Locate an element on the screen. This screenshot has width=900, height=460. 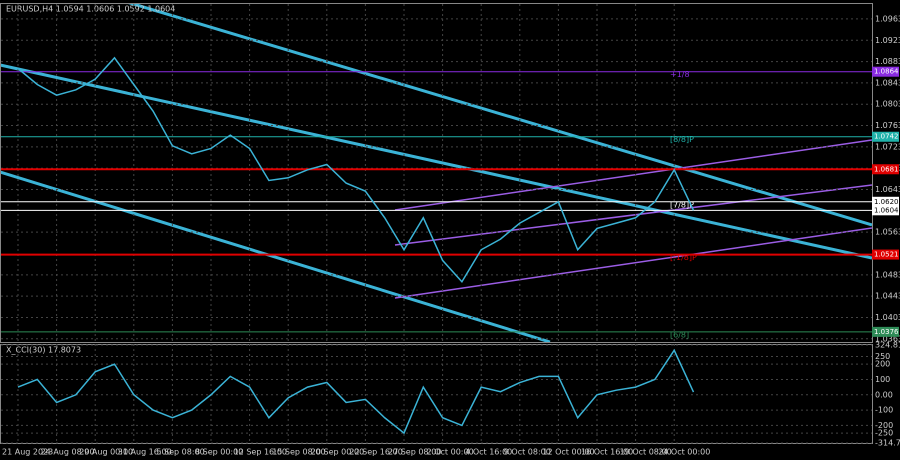
y-tick-label: 250 is located at coordinates (882, 356).